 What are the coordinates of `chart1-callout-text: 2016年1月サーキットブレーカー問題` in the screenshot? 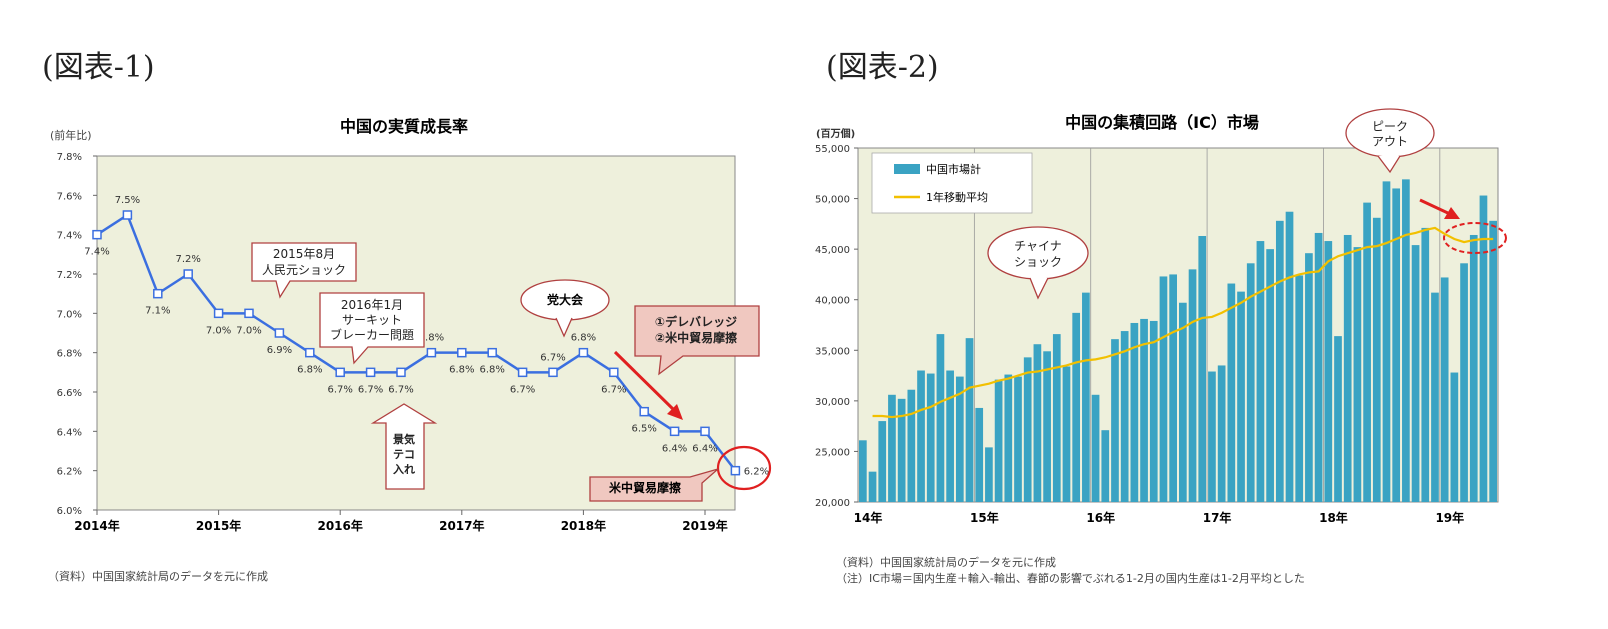 It's located at (372, 320).